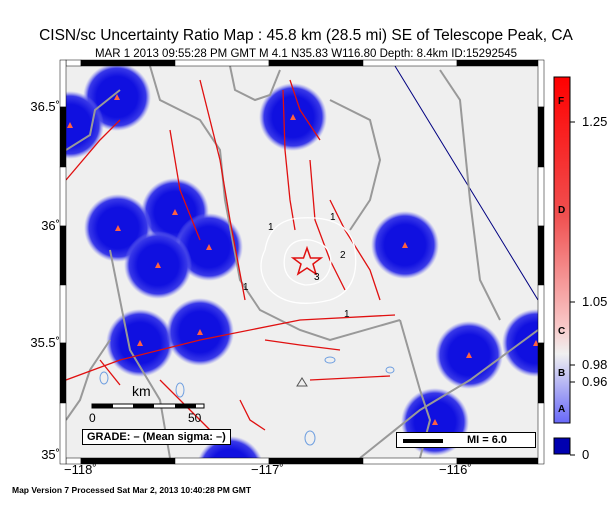 This screenshot has width=612, height=527. Describe the element at coordinates (487, 440) in the screenshot. I see `mi-legend-label: MI = 6.0` at that location.